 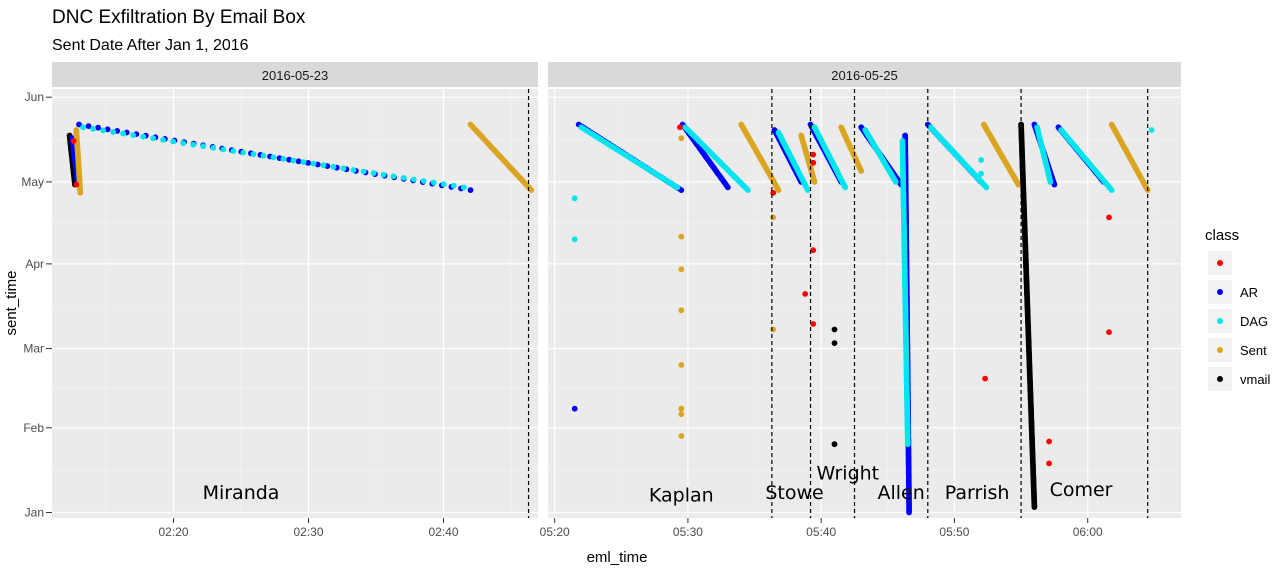 What do you see at coordinates (1253, 350) in the screenshot?
I see `legend-label: Sent` at bounding box center [1253, 350].